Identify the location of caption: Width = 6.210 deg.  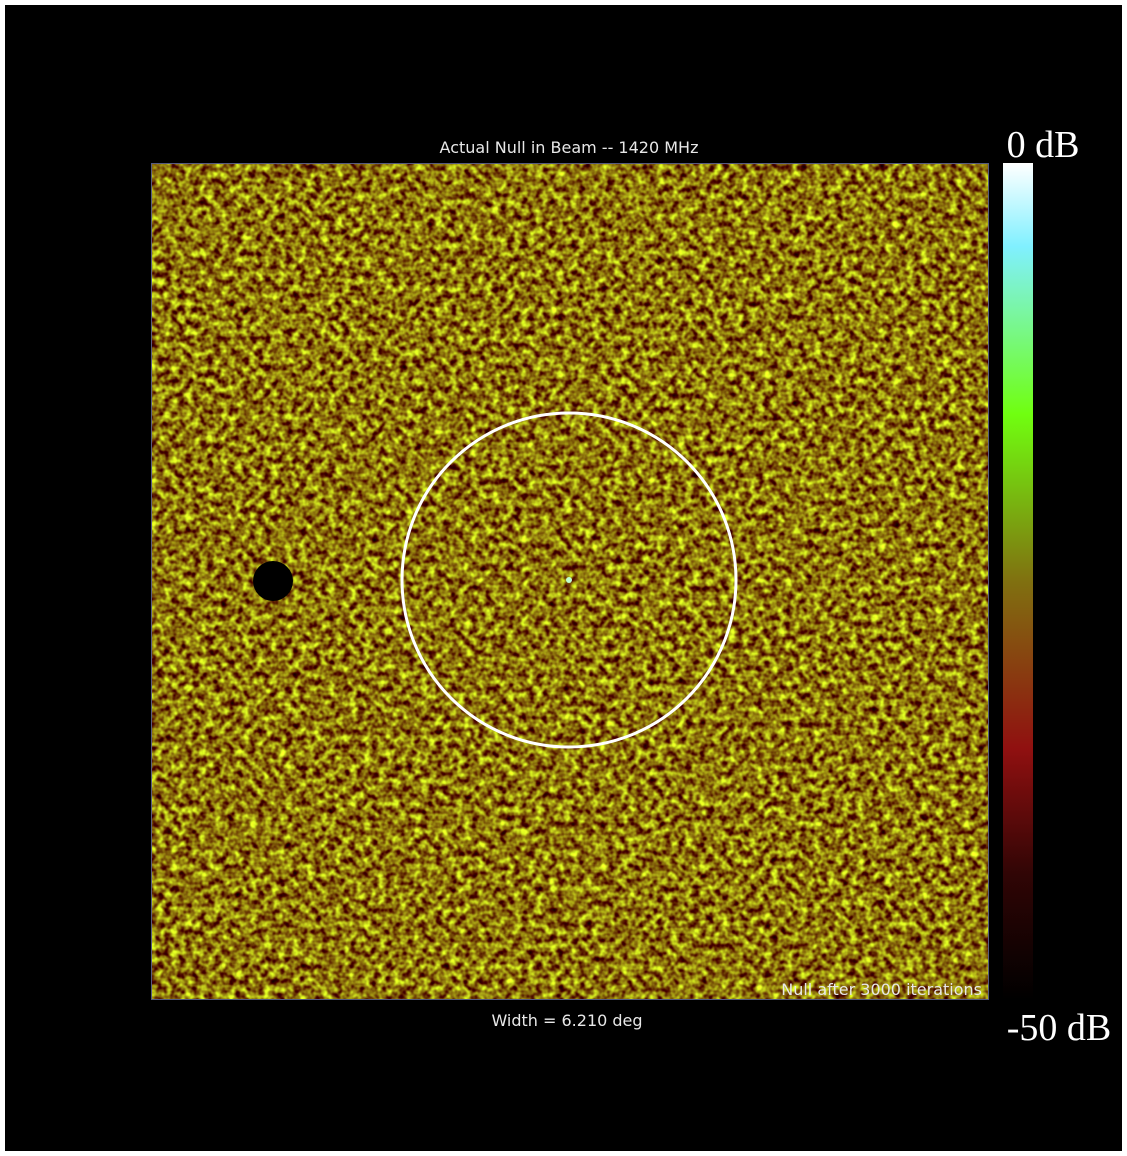
(566, 1020).